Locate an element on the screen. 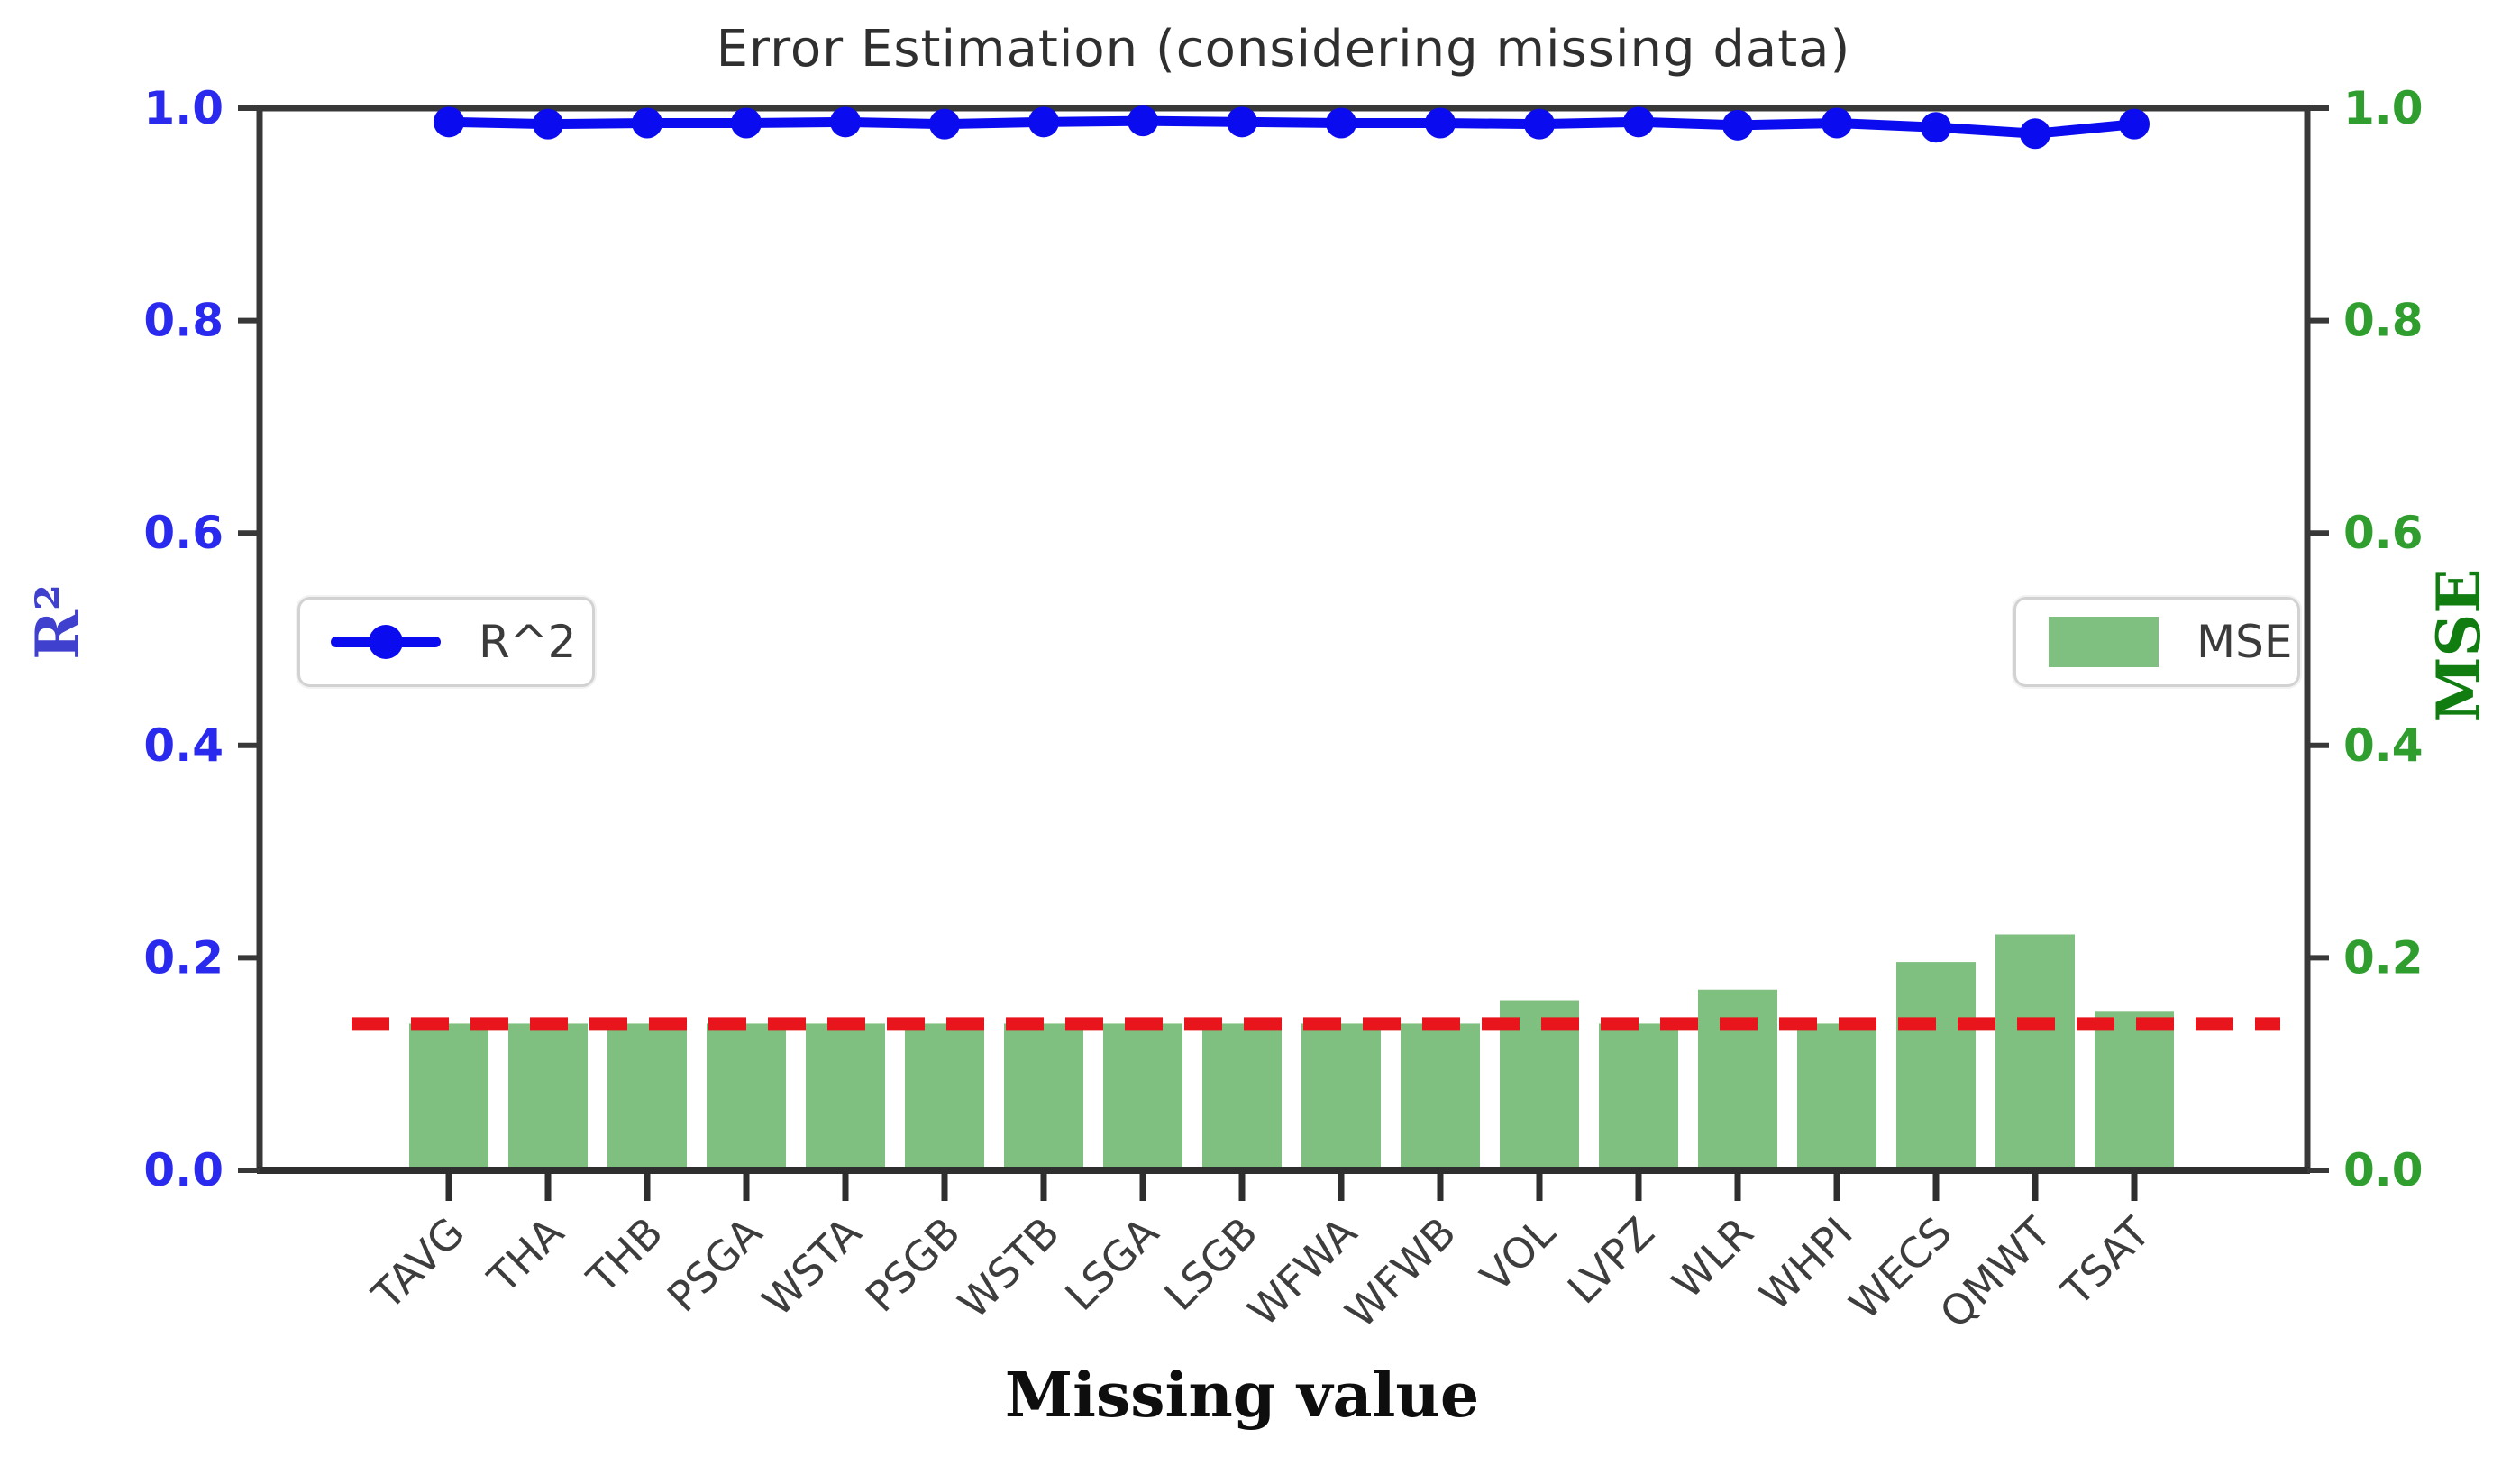  right-axis-label-text: MSE is located at coordinates (2459, 646).